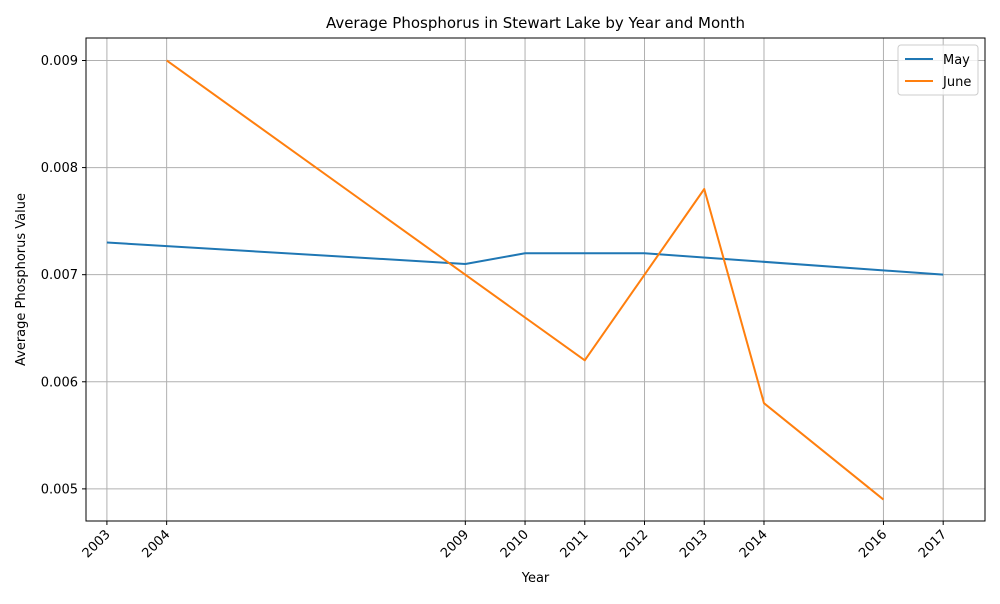 The image size is (1000, 604). I want to click on y-tick-label-4: 0.009, so click(59, 61).